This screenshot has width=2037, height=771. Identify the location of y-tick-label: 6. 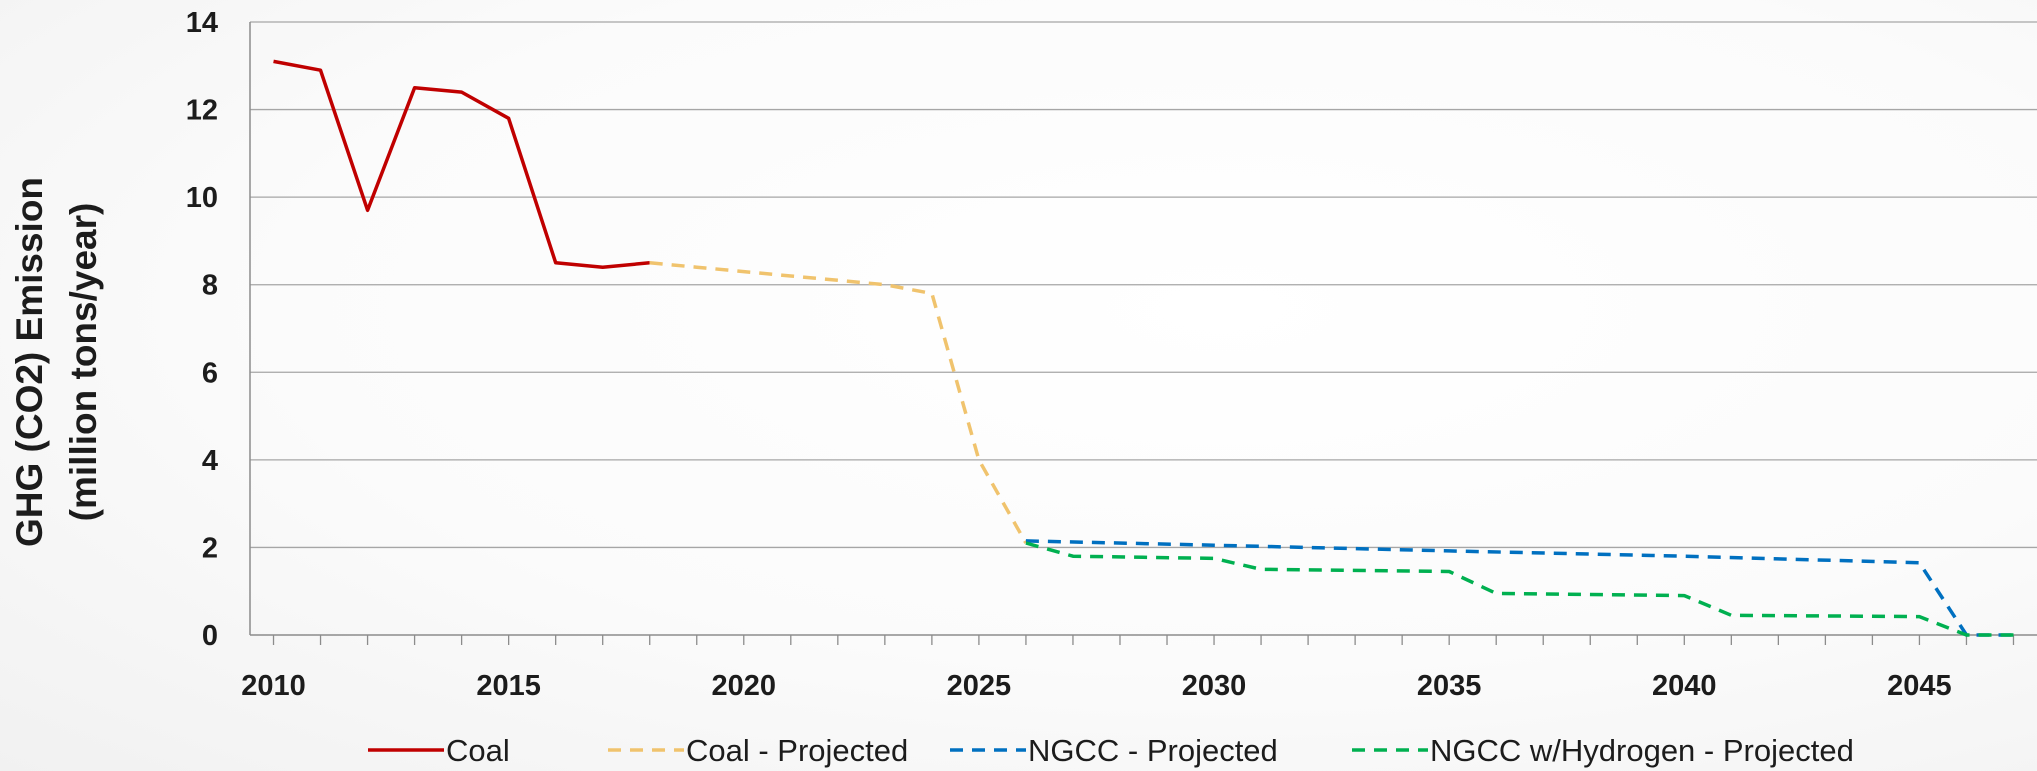
(210, 373).